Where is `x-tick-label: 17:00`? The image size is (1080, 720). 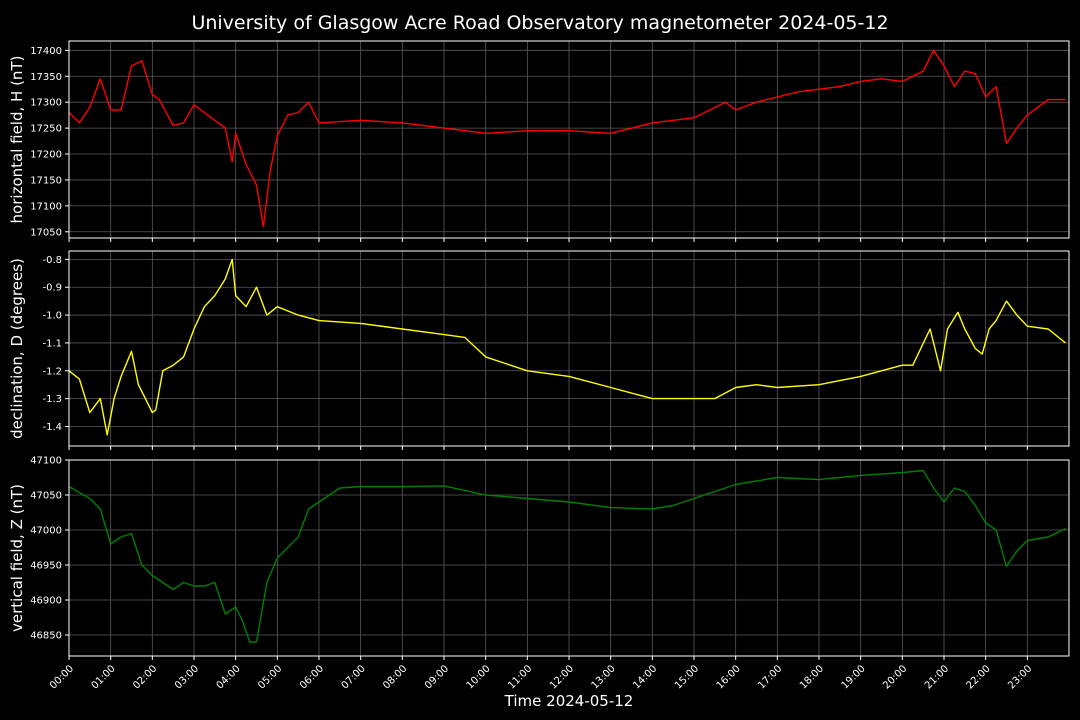 x-tick-label: 17:00 is located at coordinates (770, 677).